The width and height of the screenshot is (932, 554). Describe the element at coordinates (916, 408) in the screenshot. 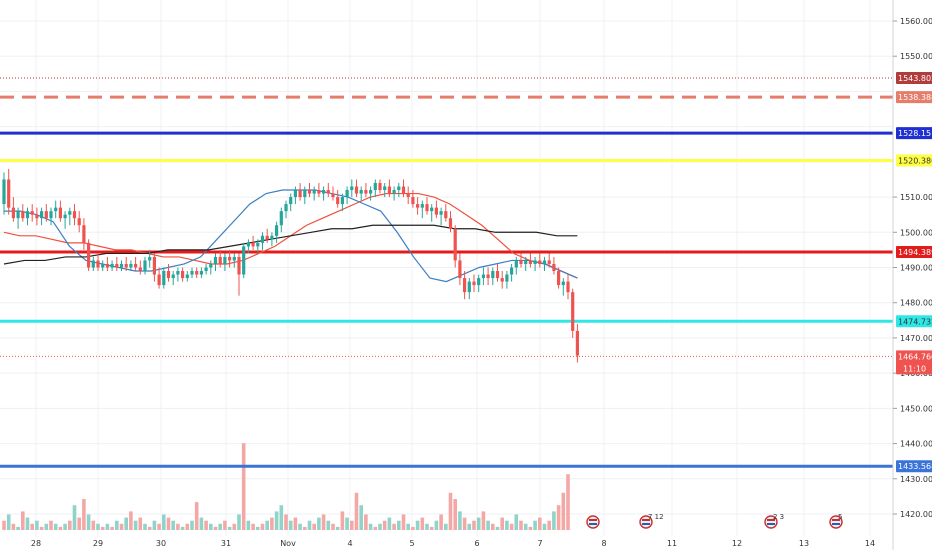

I see `price-tick-label: 1450.000` at that location.